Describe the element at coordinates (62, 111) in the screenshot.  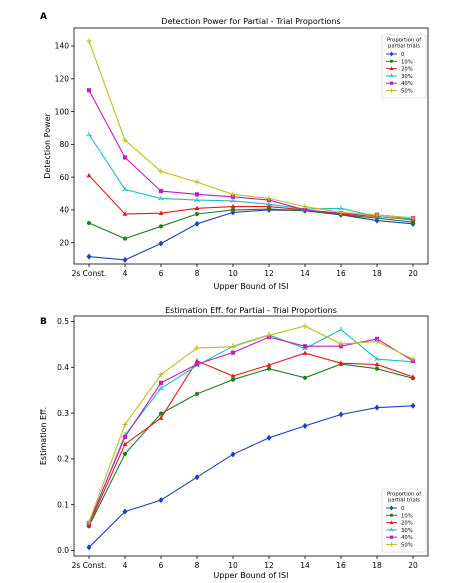
I see `y-tick-label: 100` at that location.